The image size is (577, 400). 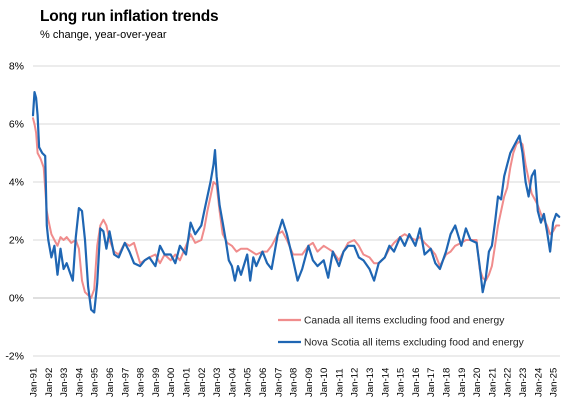 I want to click on x-tick-label: Jan-19, so click(x=462, y=382).